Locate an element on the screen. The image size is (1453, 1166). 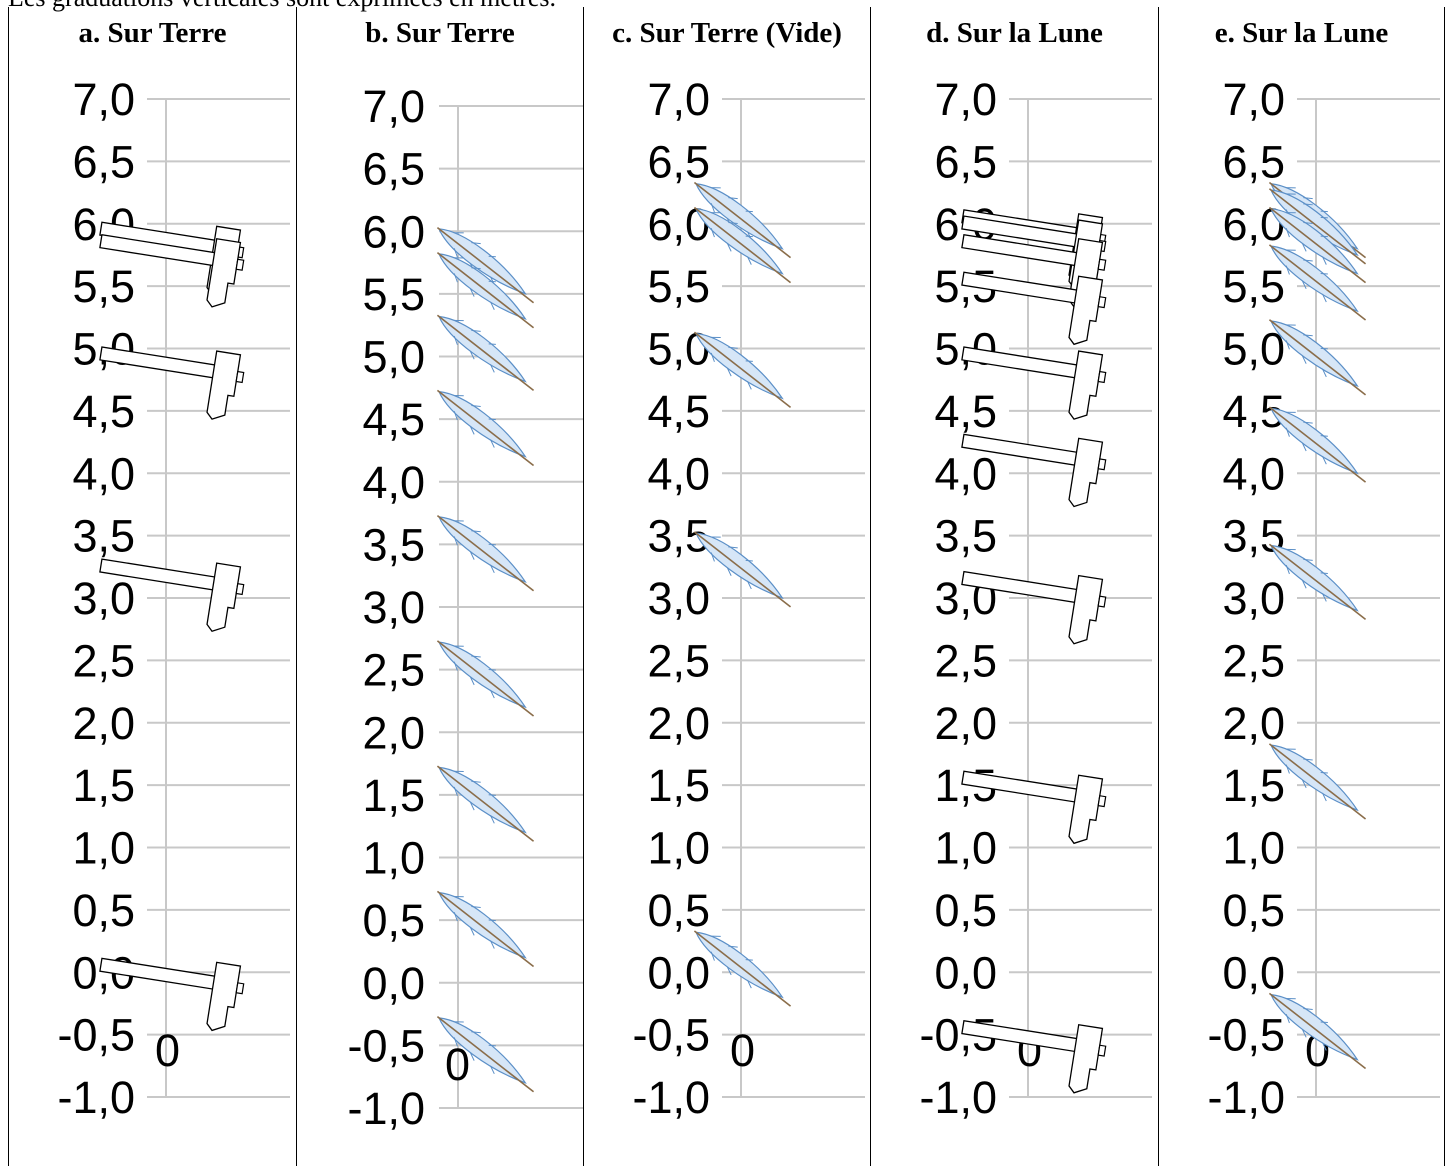
panel-title: b. Sur Terre is located at coordinates (440, 33).